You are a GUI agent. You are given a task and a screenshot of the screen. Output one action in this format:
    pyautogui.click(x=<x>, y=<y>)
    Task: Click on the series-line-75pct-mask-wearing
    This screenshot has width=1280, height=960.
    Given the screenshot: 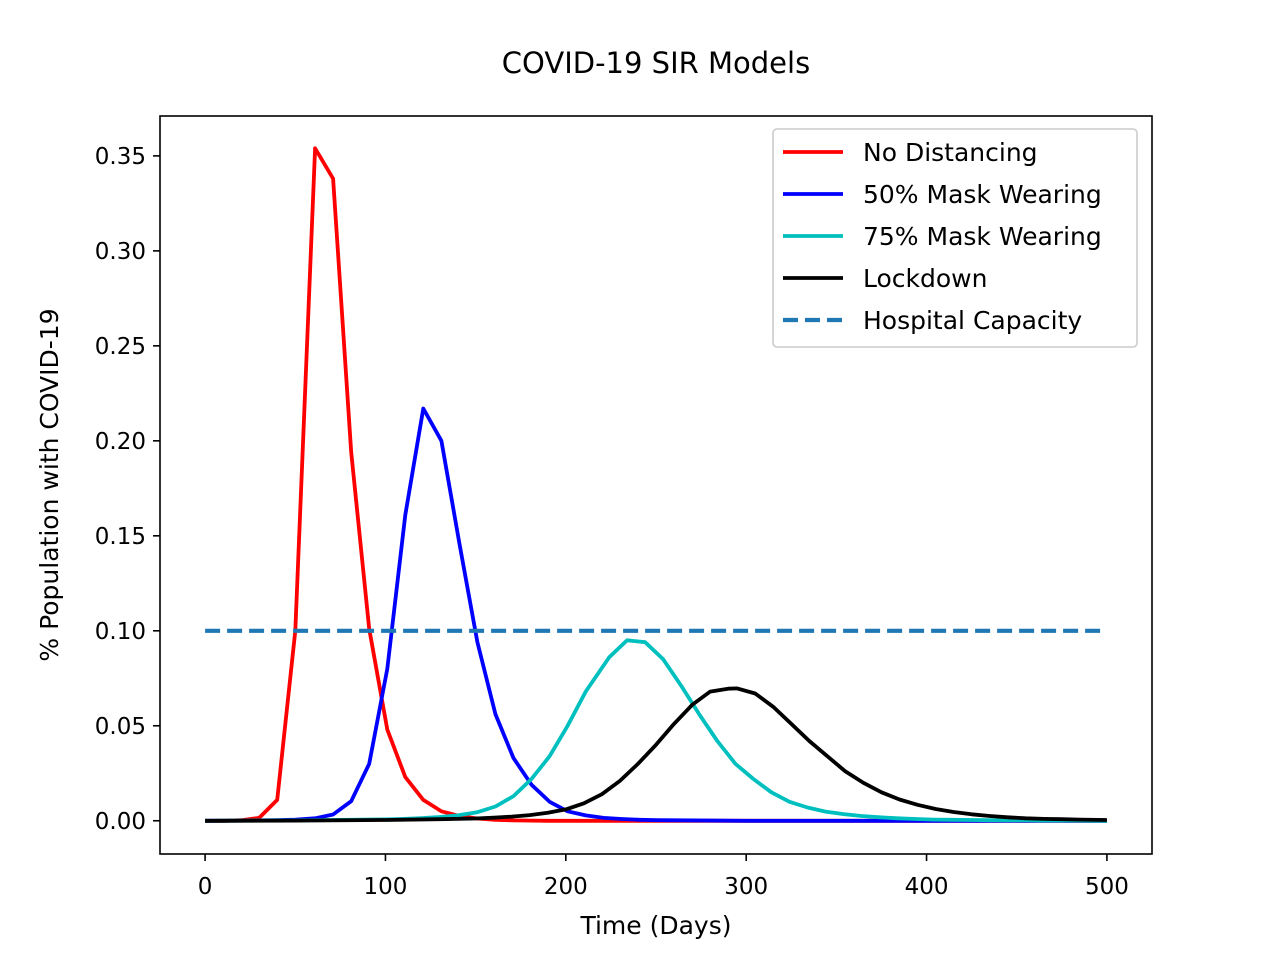 What is the action you would take?
    pyautogui.click(x=656, y=730)
    